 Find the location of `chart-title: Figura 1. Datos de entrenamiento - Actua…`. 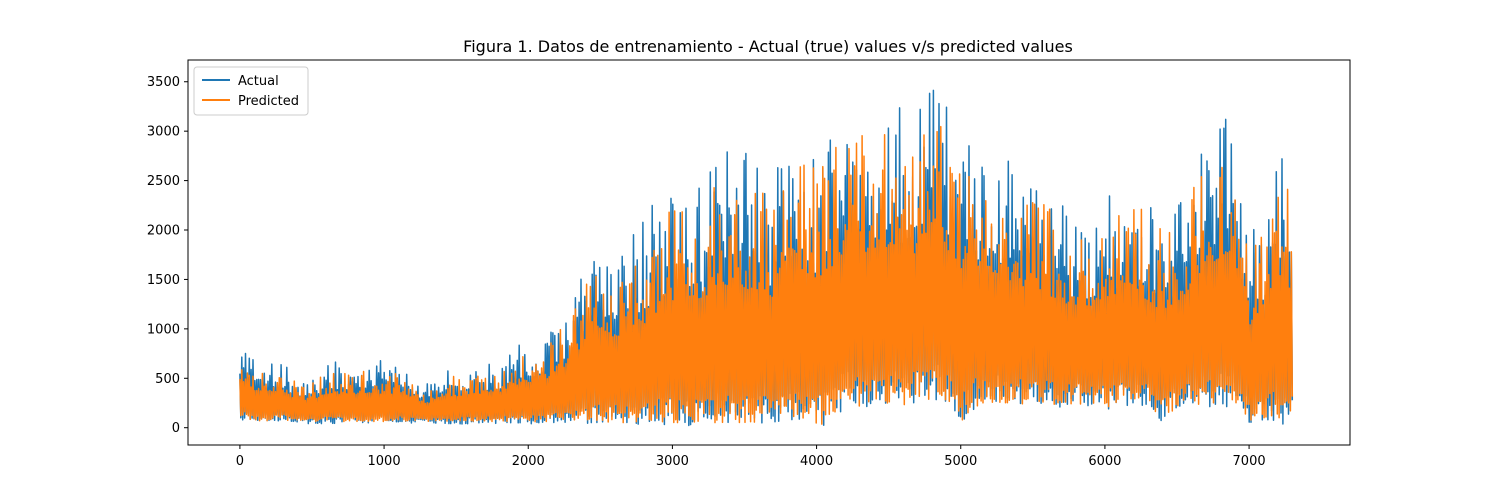

chart-title: Figura 1. Datos de entrenamiento - Actua… is located at coordinates (768, 46).